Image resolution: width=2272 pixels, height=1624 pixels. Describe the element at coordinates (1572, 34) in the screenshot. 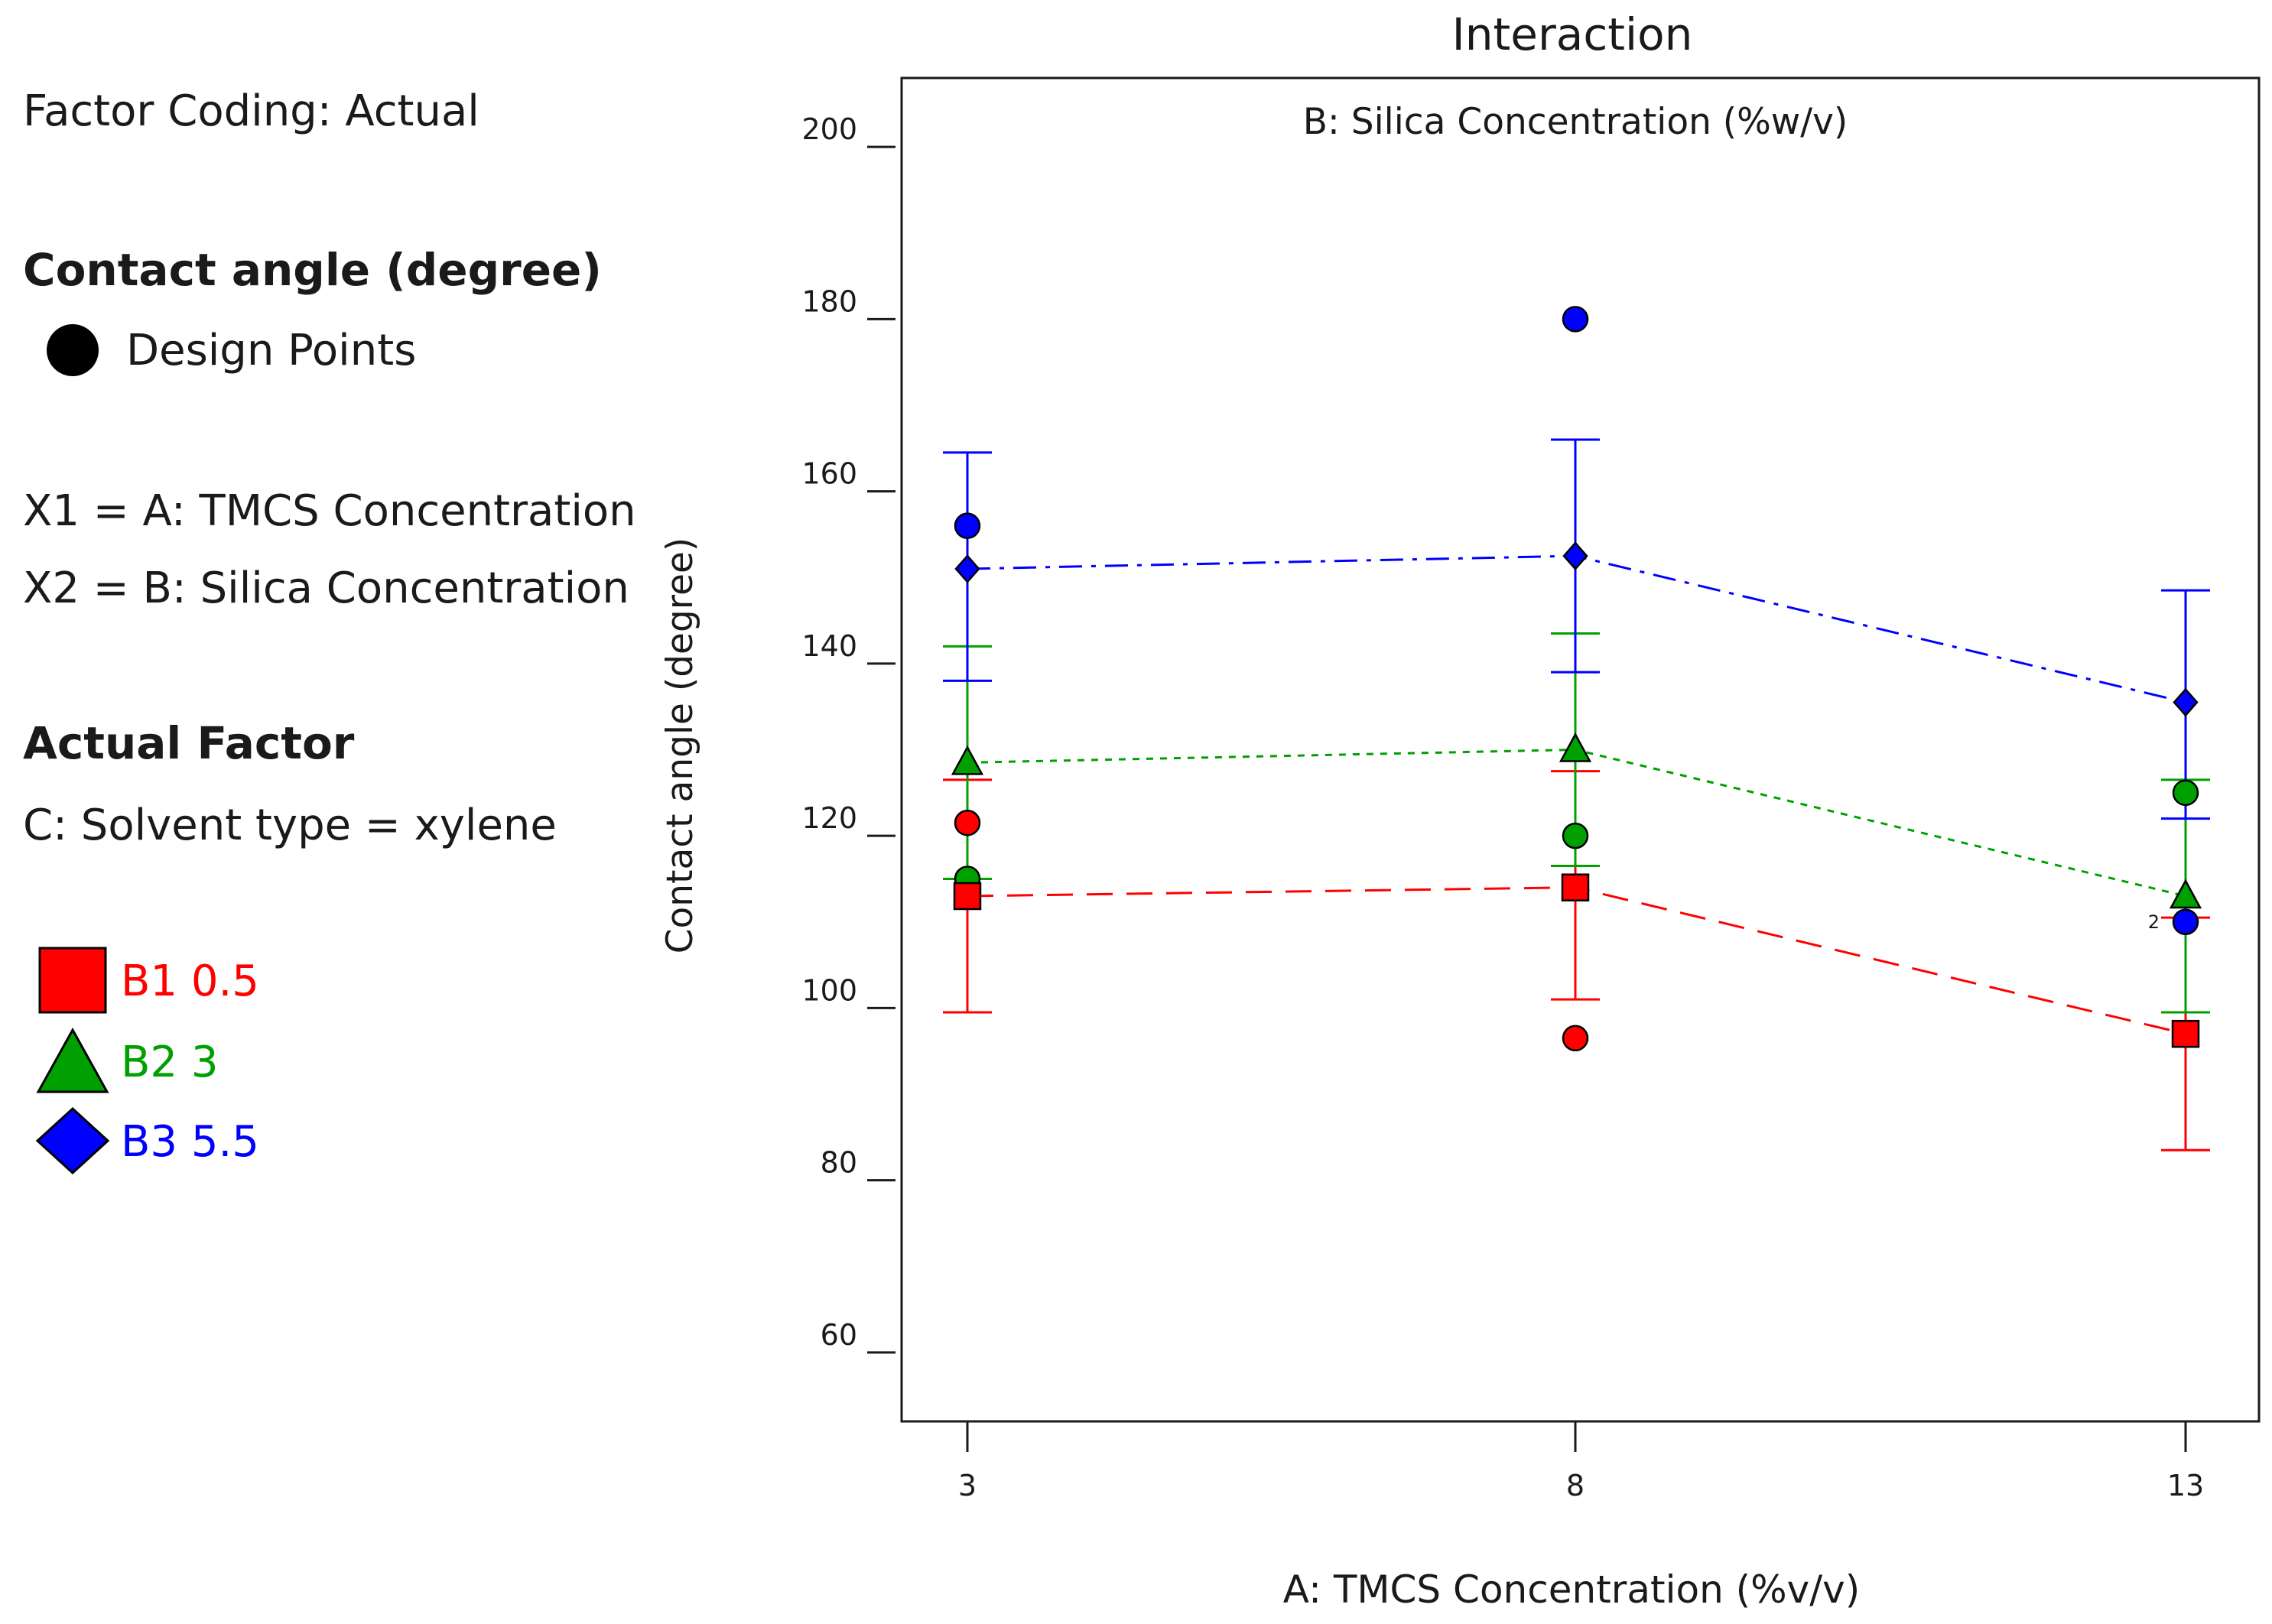

I see `chart-title: Interaction` at that location.